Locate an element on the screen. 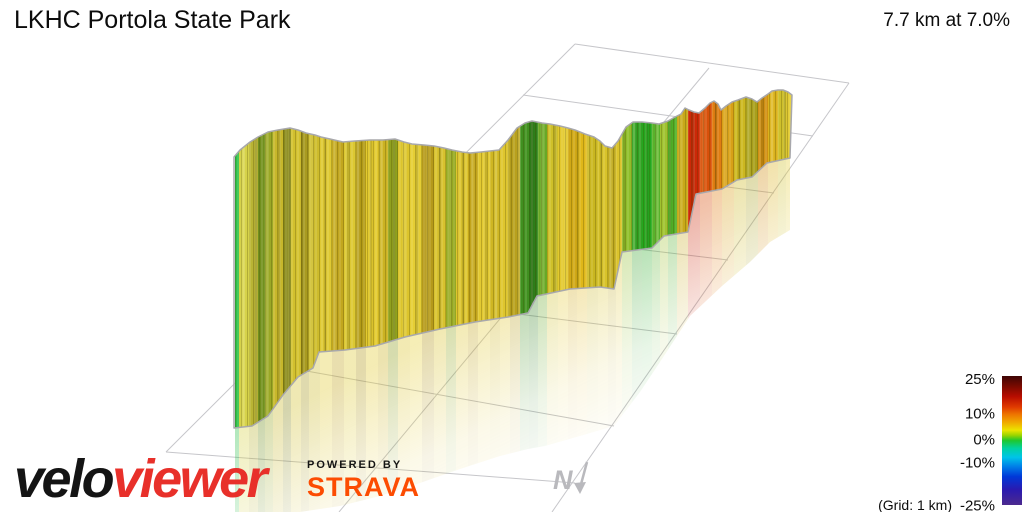 The image size is (1024, 512). legend-color-bar is located at coordinates (1012, 440).